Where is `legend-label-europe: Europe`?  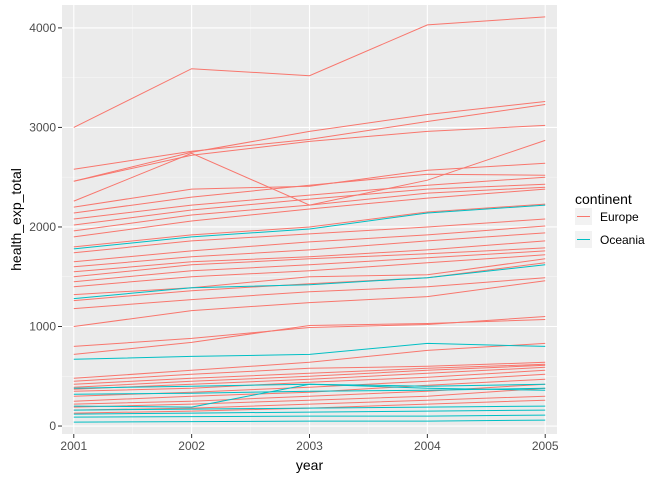
legend-label-europe: Europe is located at coordinates (619, 217).